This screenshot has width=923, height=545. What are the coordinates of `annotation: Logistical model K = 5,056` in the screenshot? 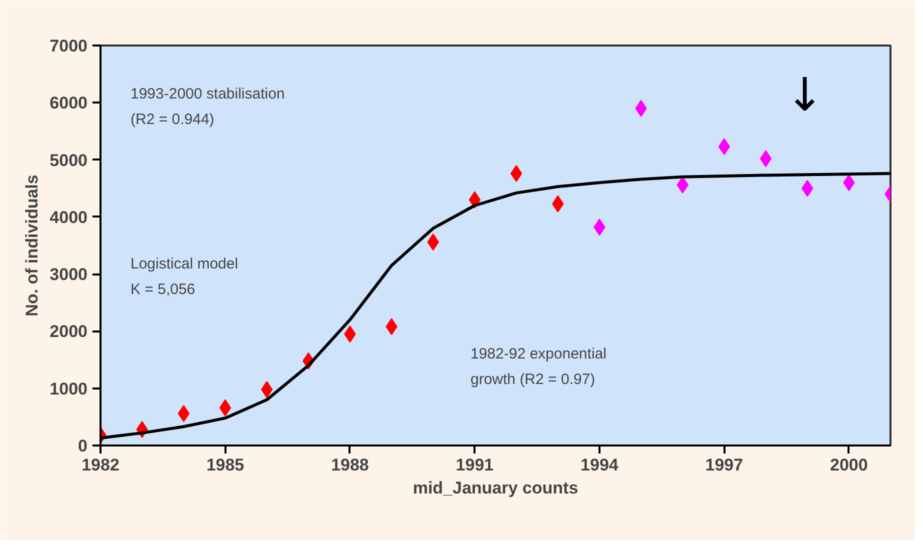 It's located at (184, 277).